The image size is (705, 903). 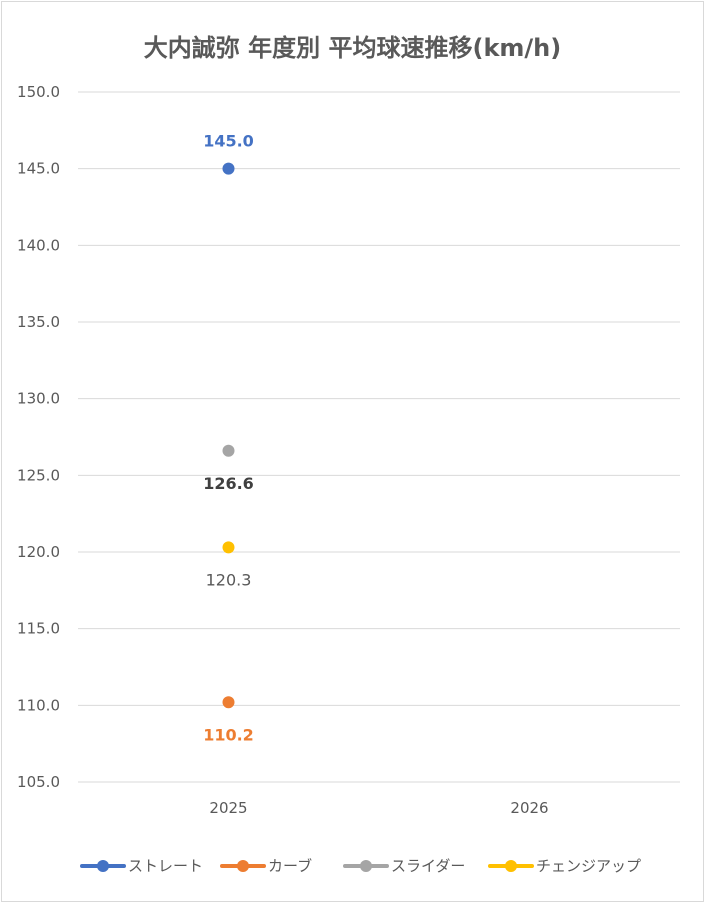 I want to click on legend-label: ストレート, so click(x=165, y=866).